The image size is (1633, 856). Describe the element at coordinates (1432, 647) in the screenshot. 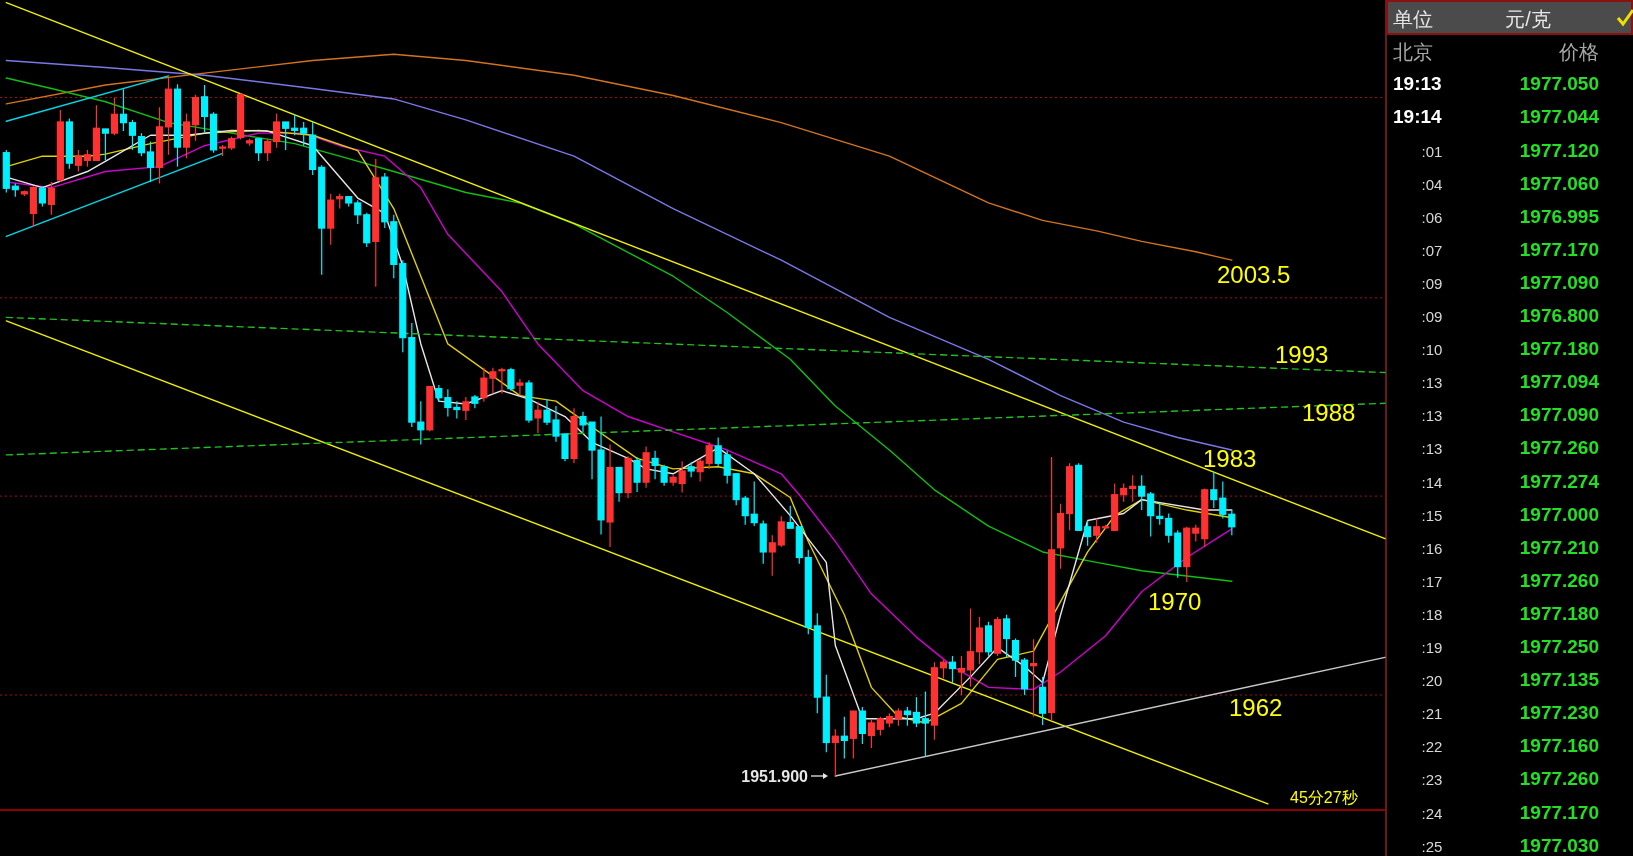

I see `text: :19` at that location.